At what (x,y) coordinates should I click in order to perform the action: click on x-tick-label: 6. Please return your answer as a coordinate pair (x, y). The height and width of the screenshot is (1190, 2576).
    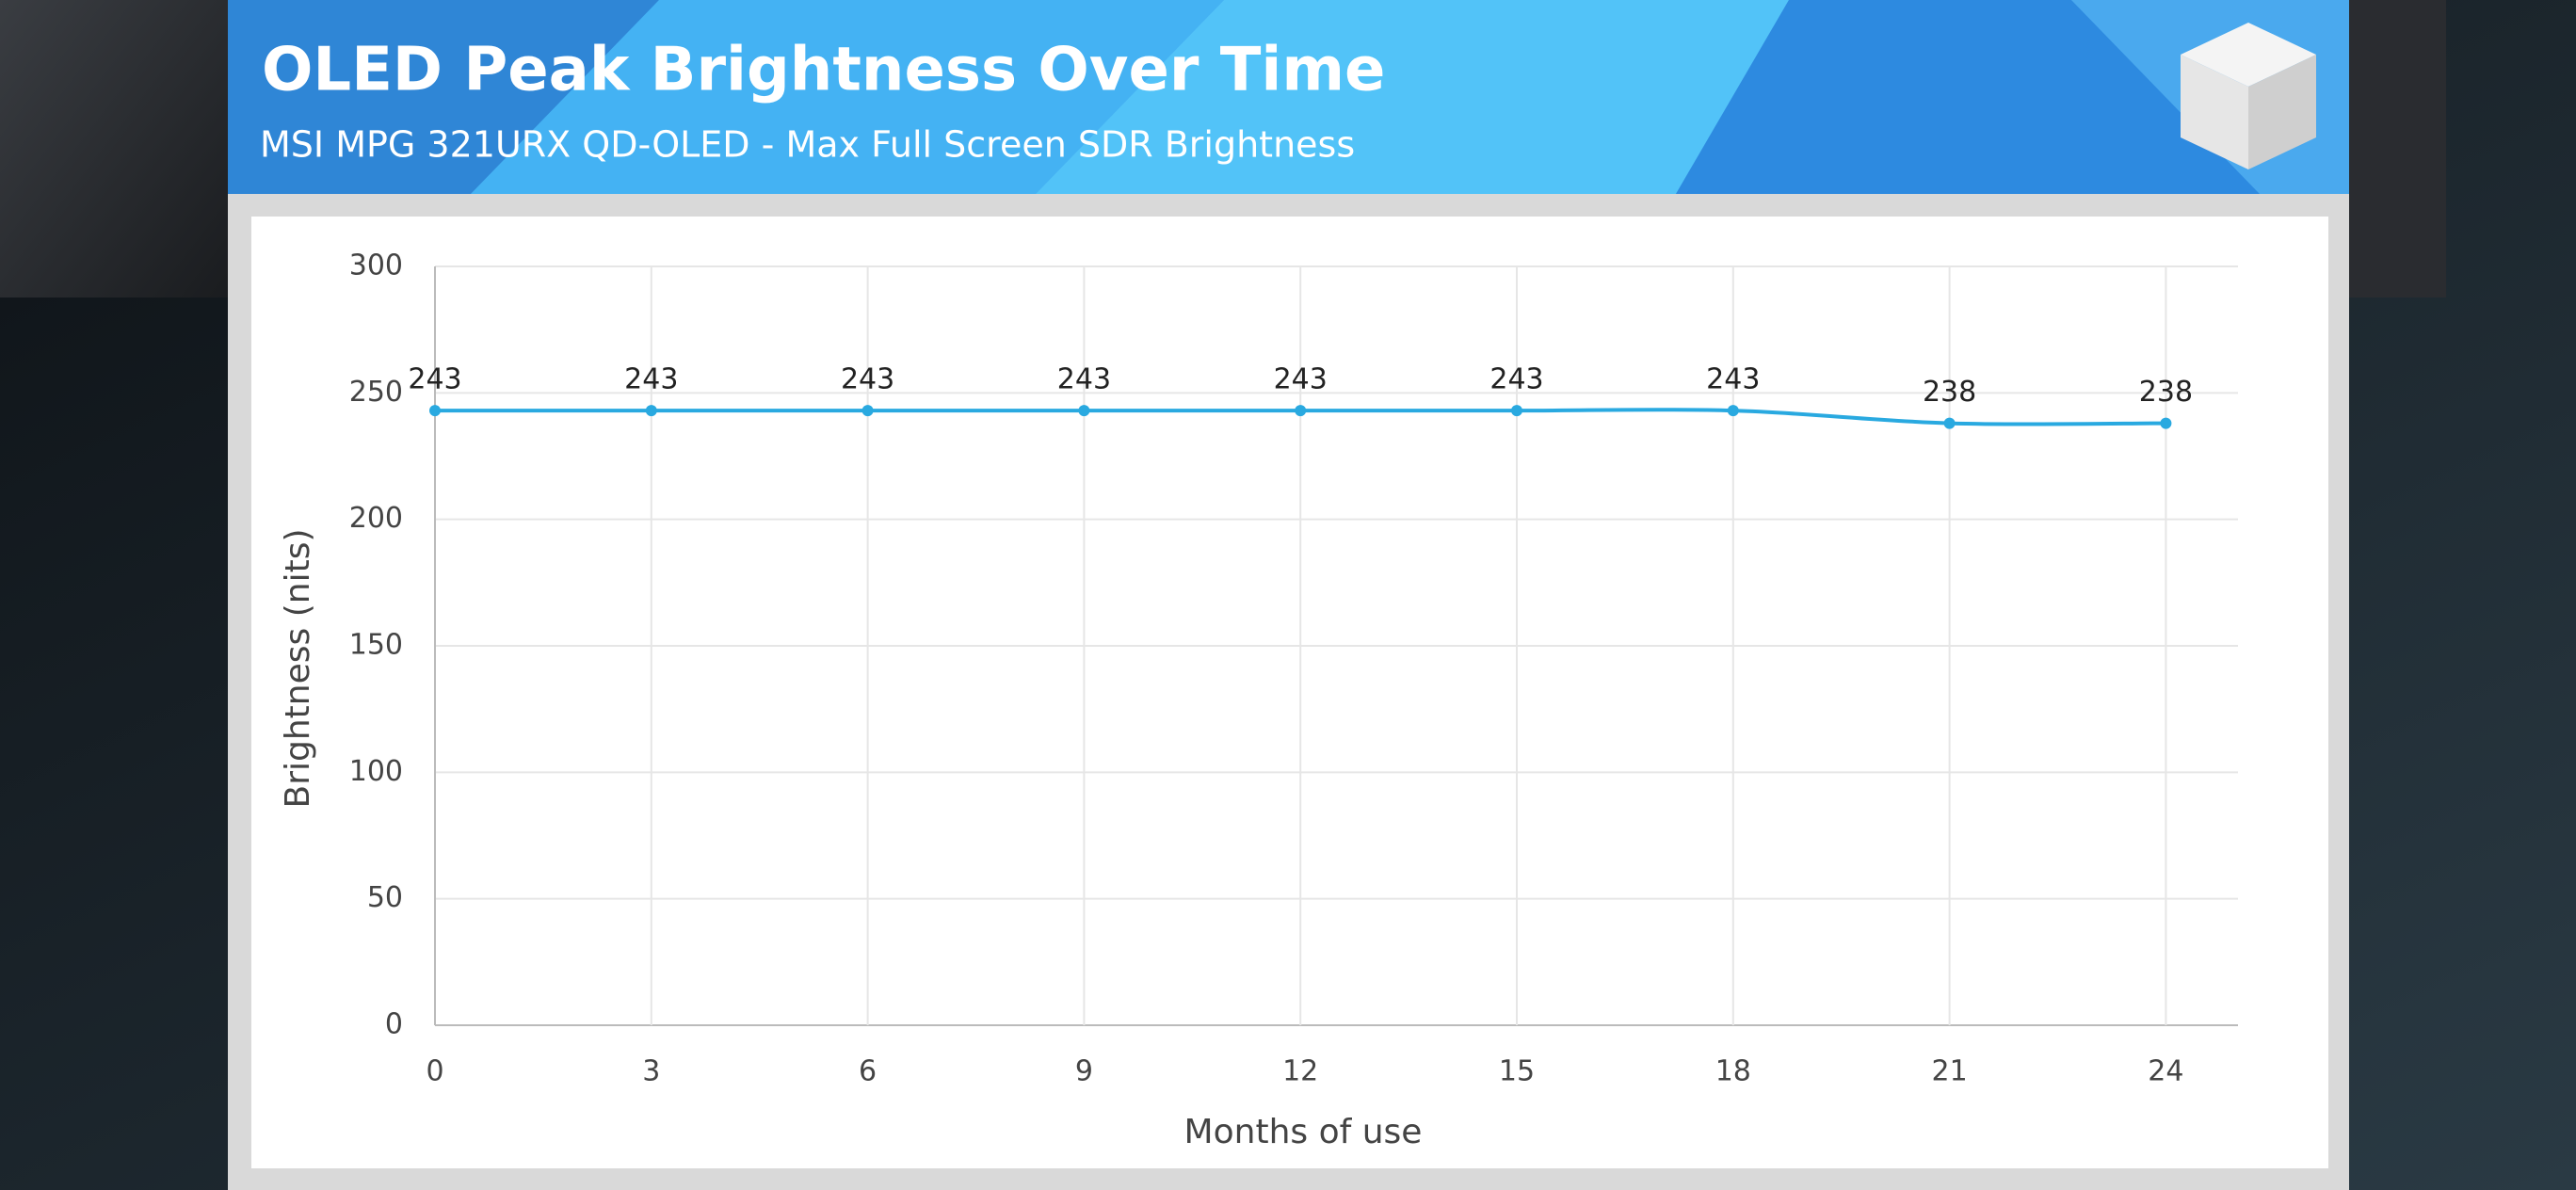
    Looking at the image, I should click on (868, 1071).